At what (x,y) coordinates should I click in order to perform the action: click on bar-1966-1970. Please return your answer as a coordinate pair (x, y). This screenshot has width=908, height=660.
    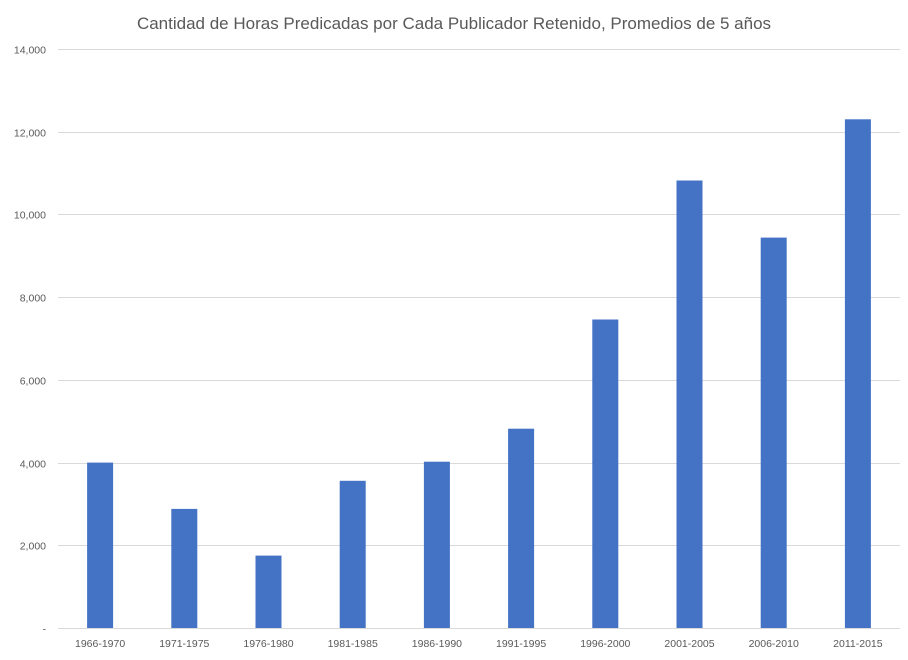
    Looking at the image, I should click on (100, 545).